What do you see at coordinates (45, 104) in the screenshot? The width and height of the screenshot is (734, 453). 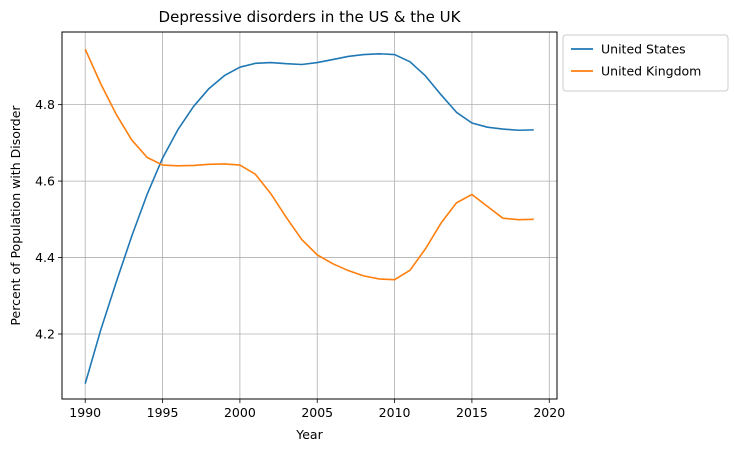 I see `y-tick-label: 4.8` at bounding box center [45, 104].